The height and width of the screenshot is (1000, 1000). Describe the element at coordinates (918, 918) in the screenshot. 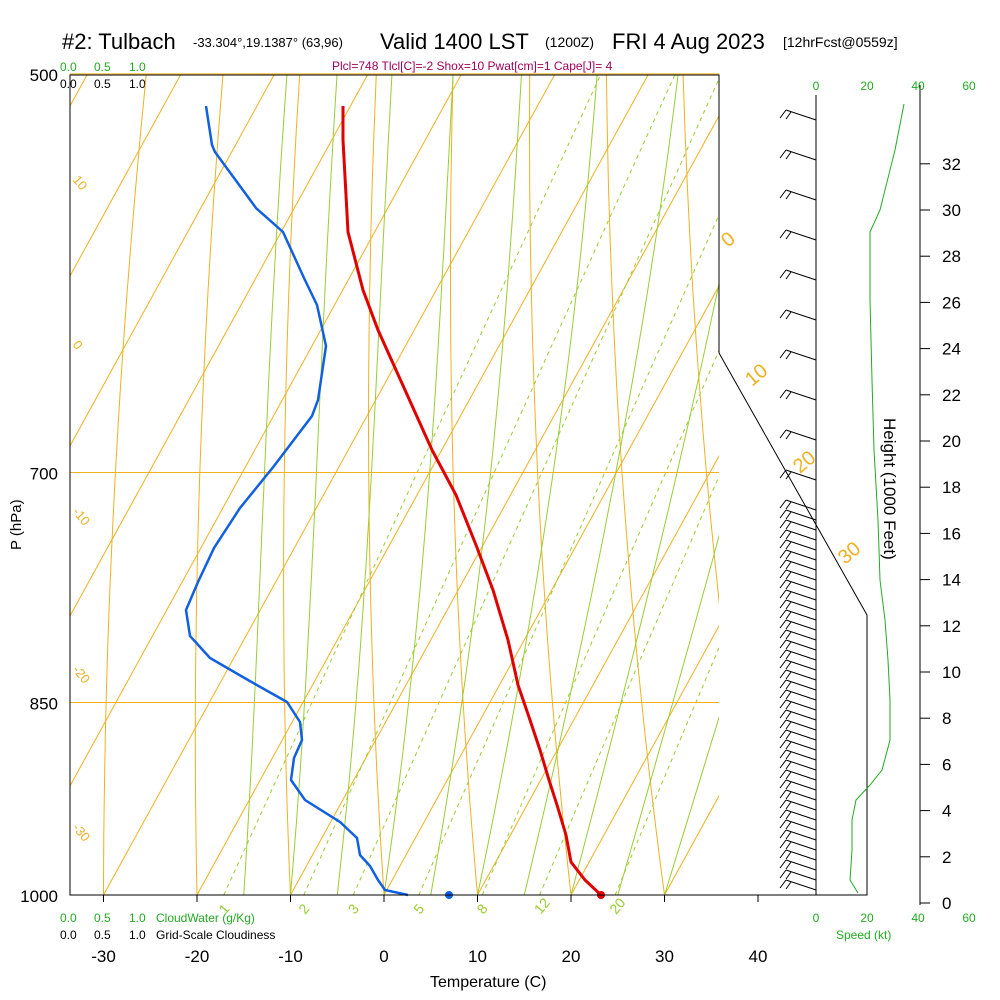

I see `speed-tick-label-bottom: 40` at that location.